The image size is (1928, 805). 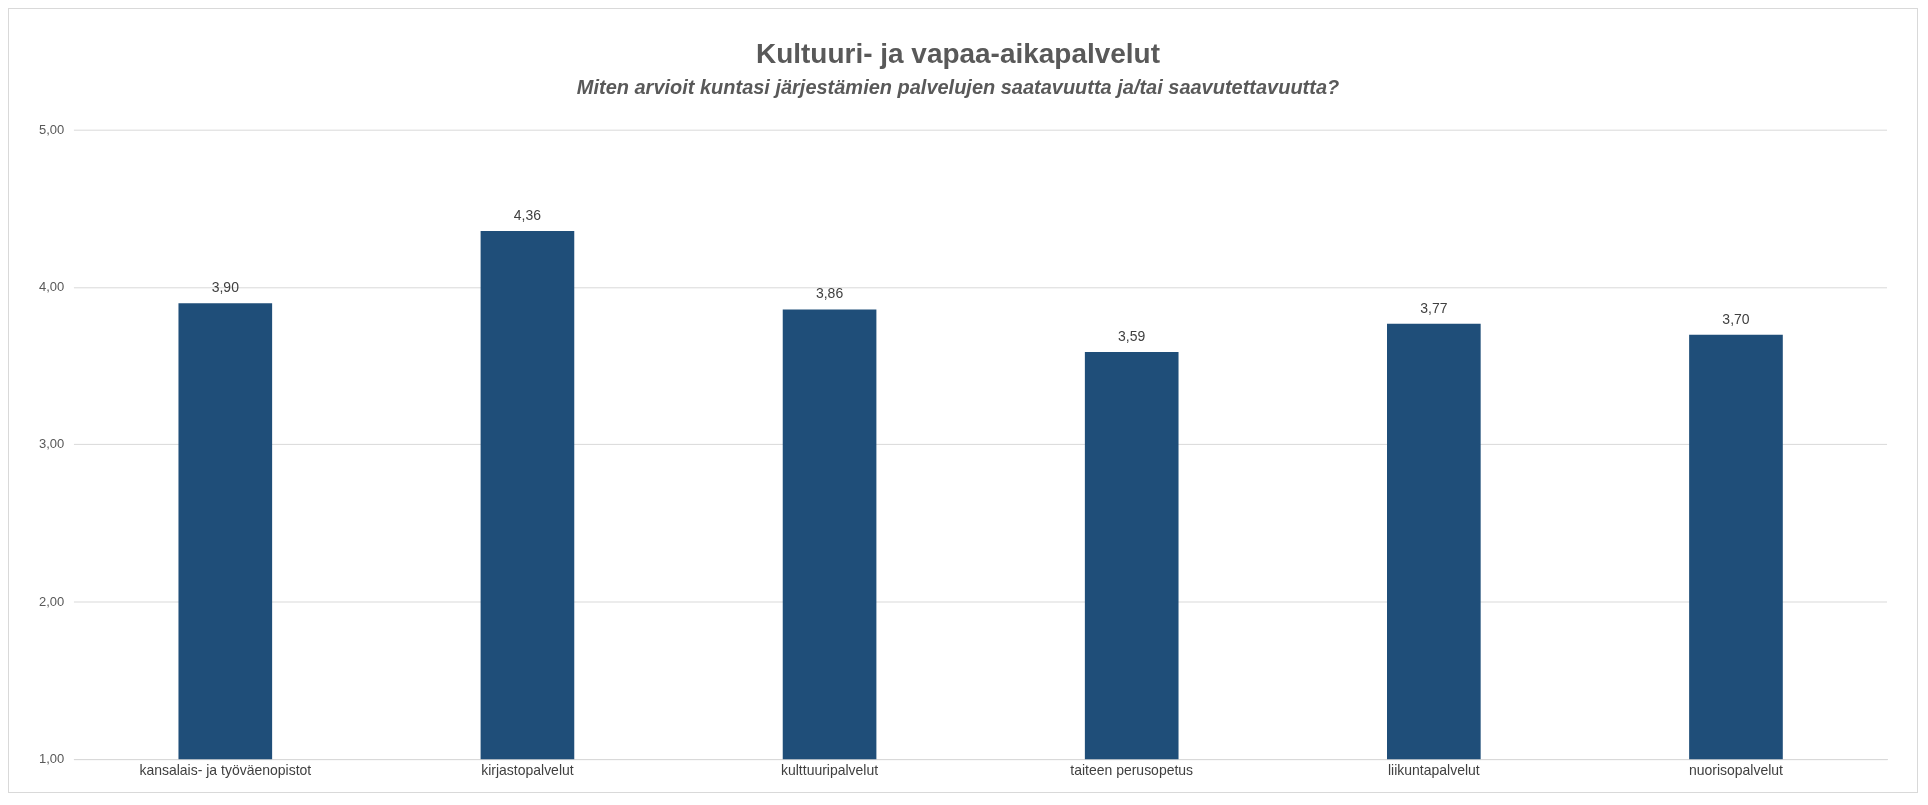 I want to click on y-tick-label: 2,00, so click(x=51, y=601).